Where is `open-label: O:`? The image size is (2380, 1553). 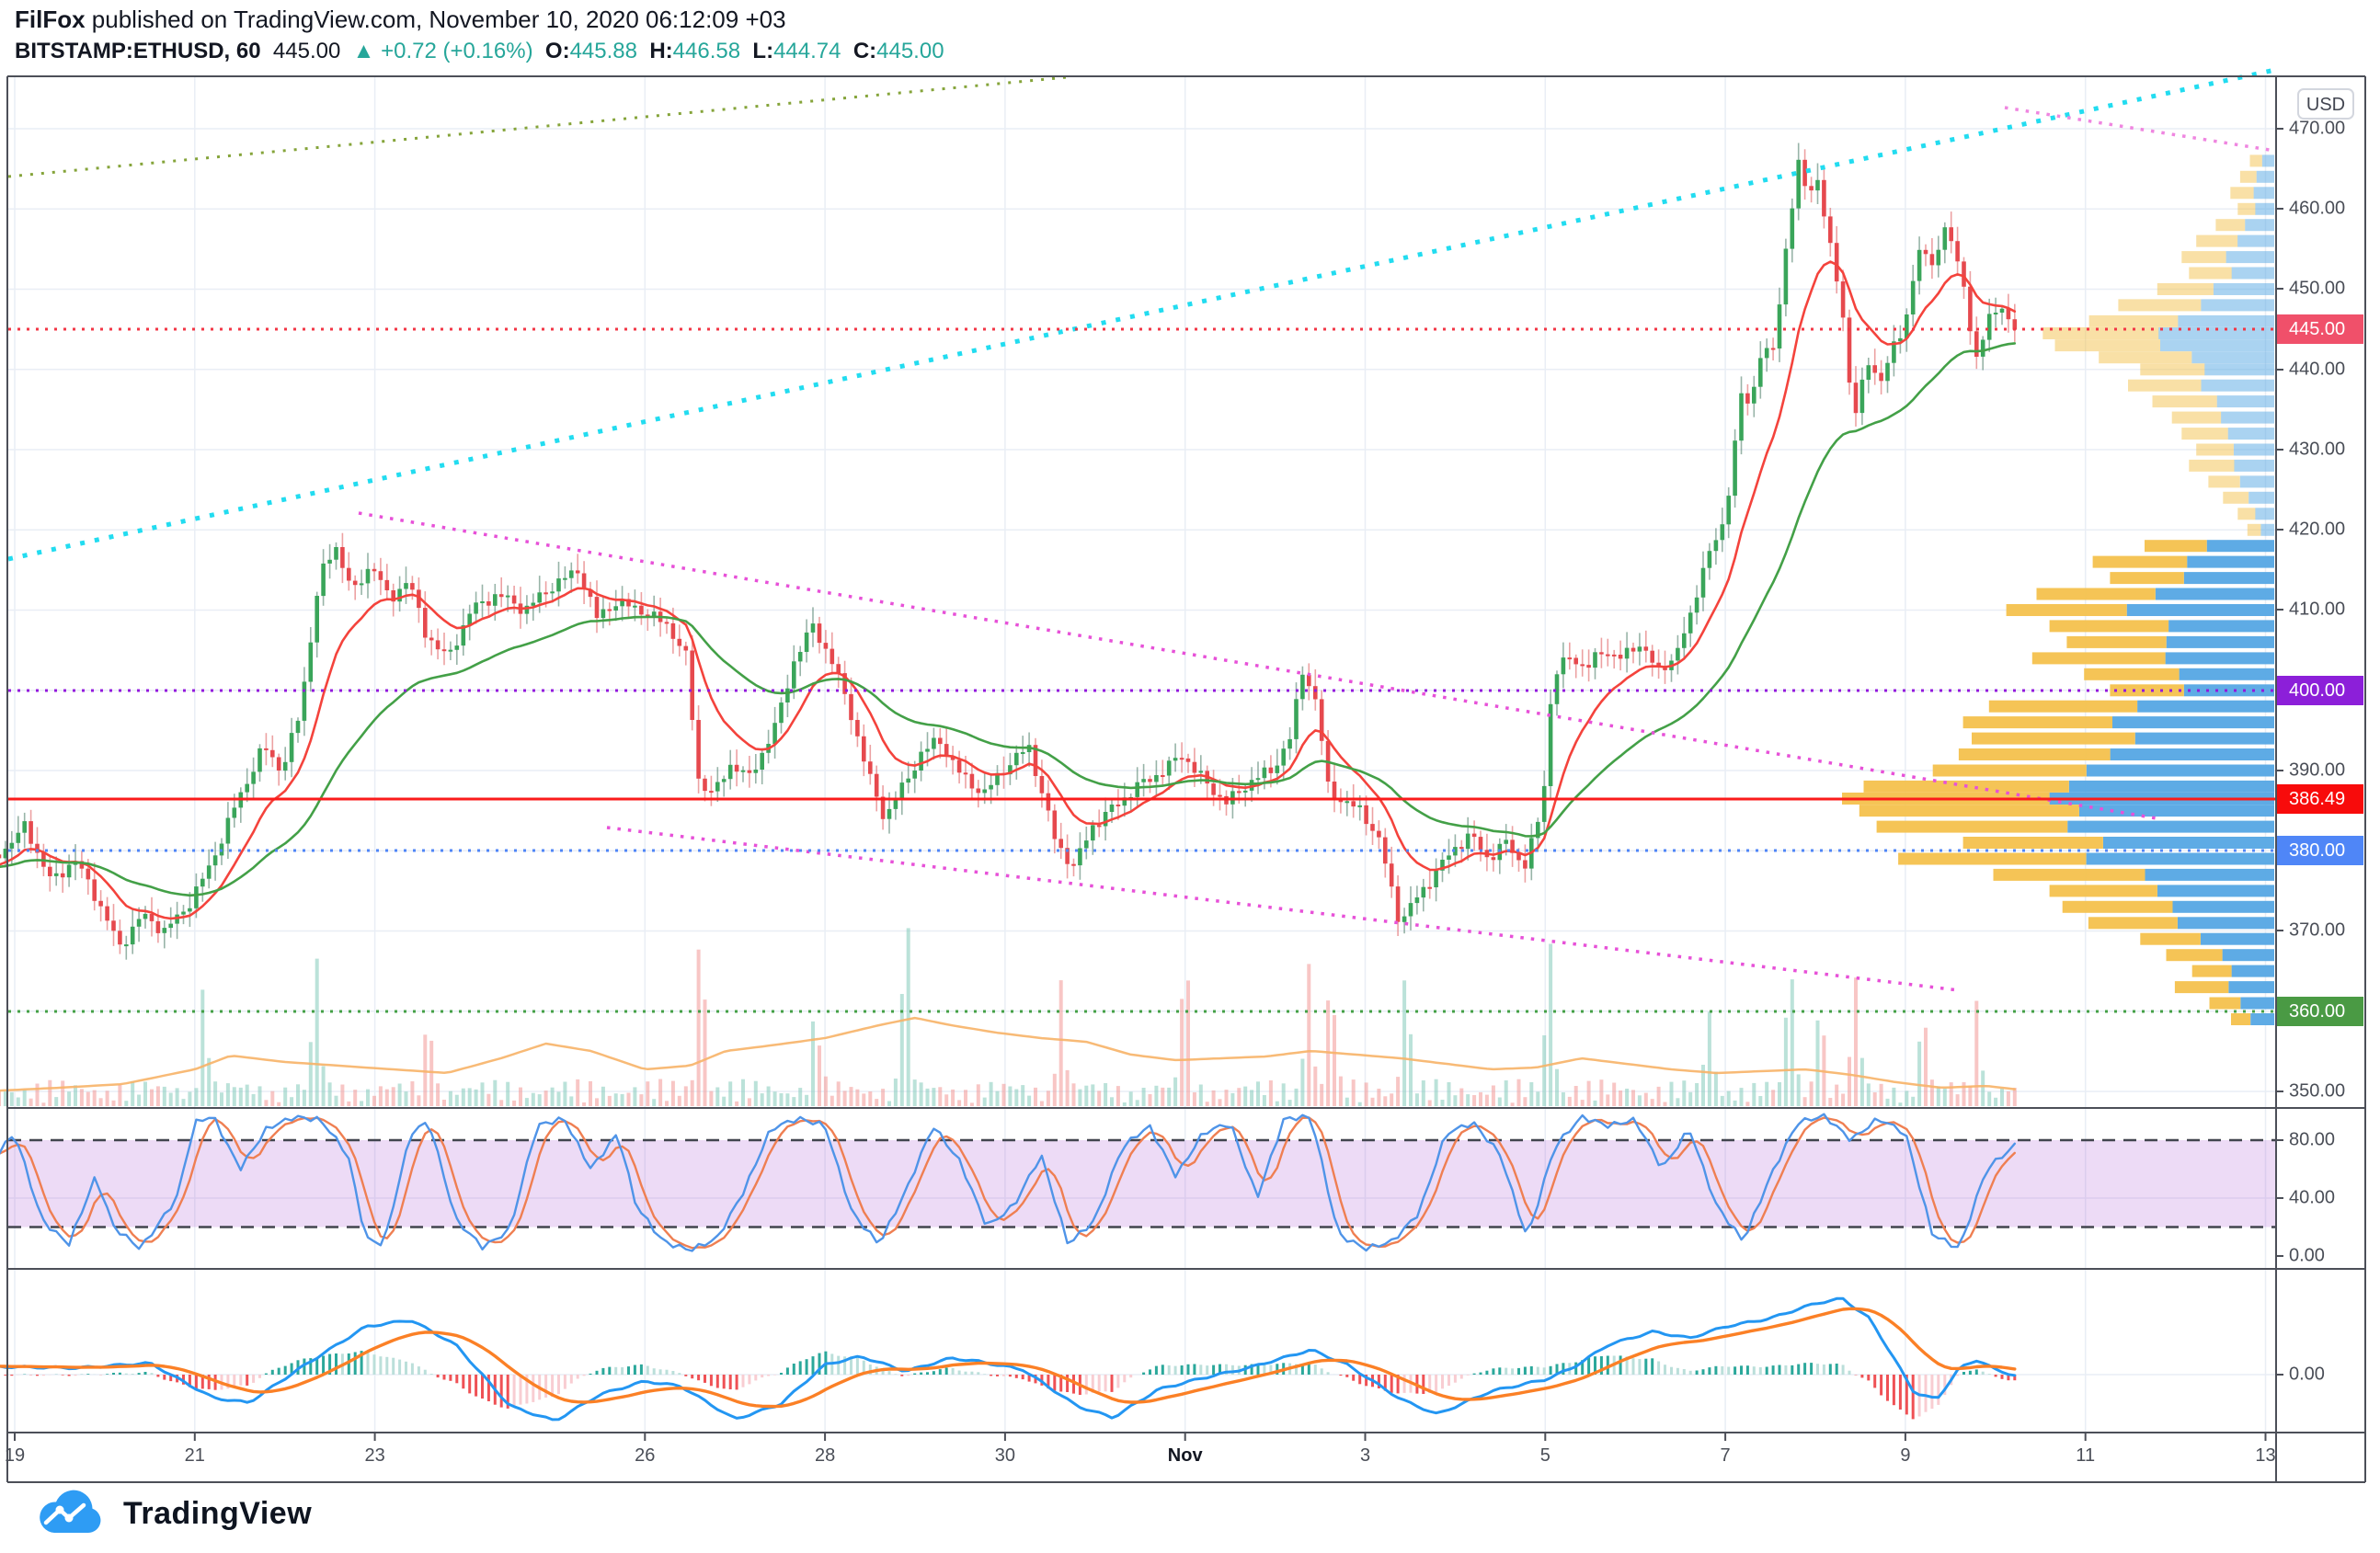 open-label: O: is located at coordinates (557, 51).